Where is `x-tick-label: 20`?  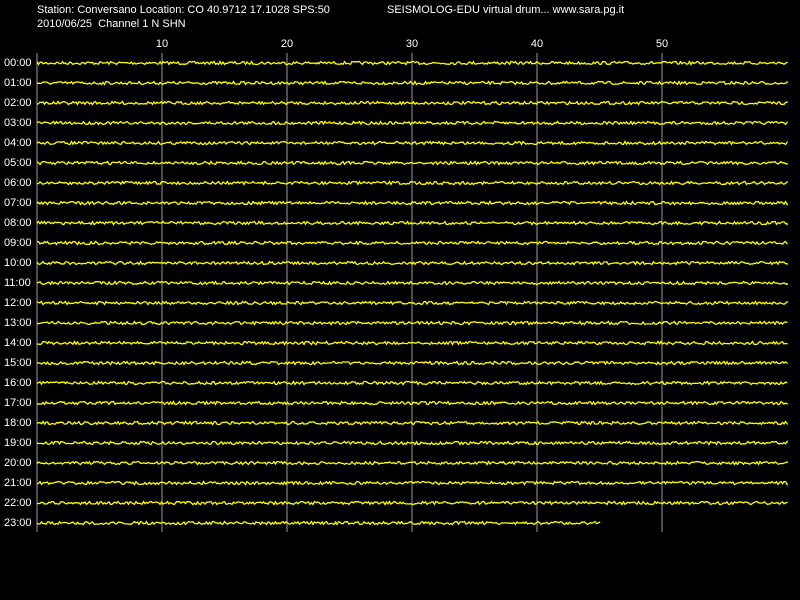
x-tick-label: 20 is located at coordinates (287, 44).